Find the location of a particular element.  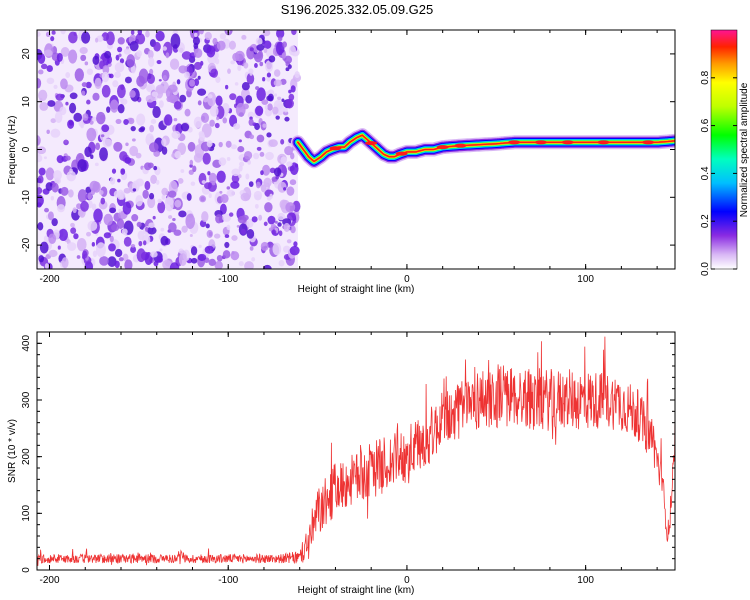

y-tick-label: 200 is located at coordinates (26, 456).